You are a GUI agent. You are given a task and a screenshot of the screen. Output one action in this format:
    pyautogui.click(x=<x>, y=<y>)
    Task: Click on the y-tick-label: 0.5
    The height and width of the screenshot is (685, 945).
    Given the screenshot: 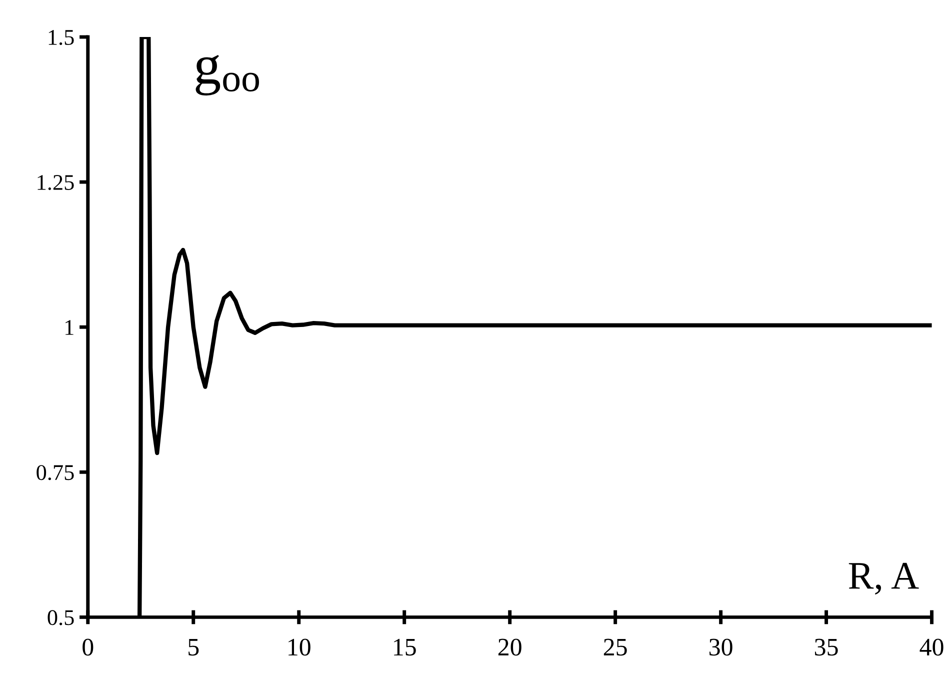 What is the action you would take?
    pyautogui.click(x=61, y=618)
    